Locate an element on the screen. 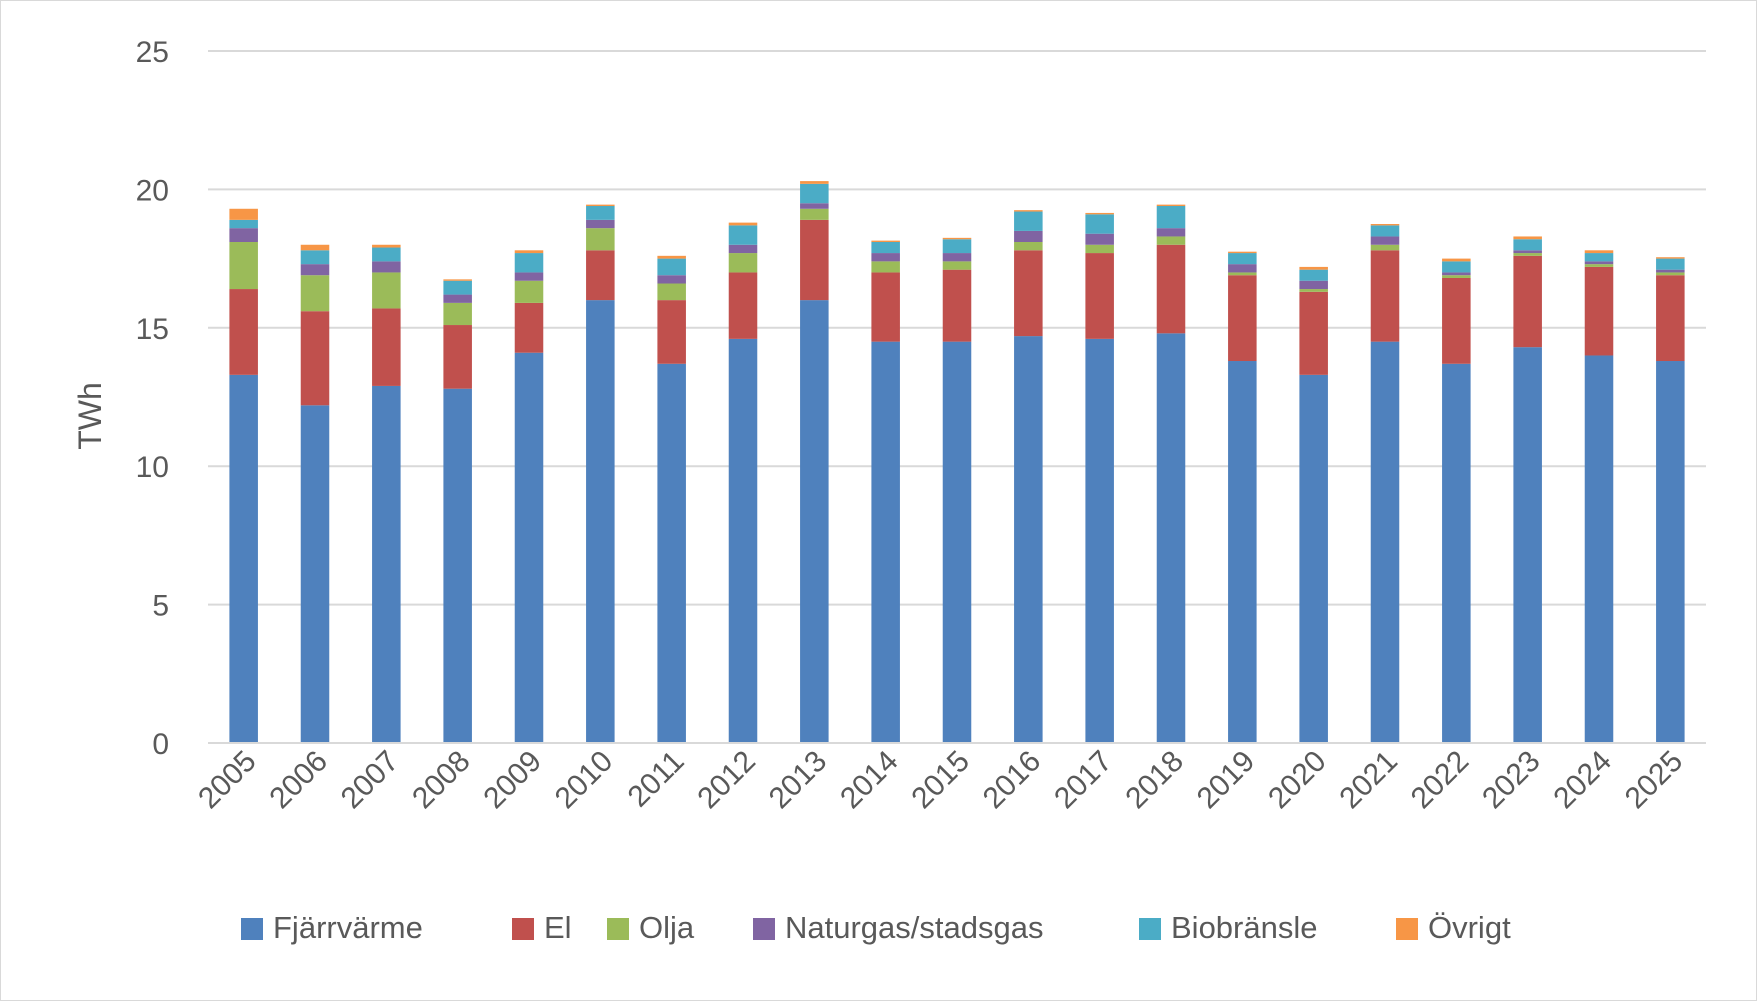 This screenshot has width=1757, height=1002. x-tick-label: 2015 is located at coordinates (940, 780).